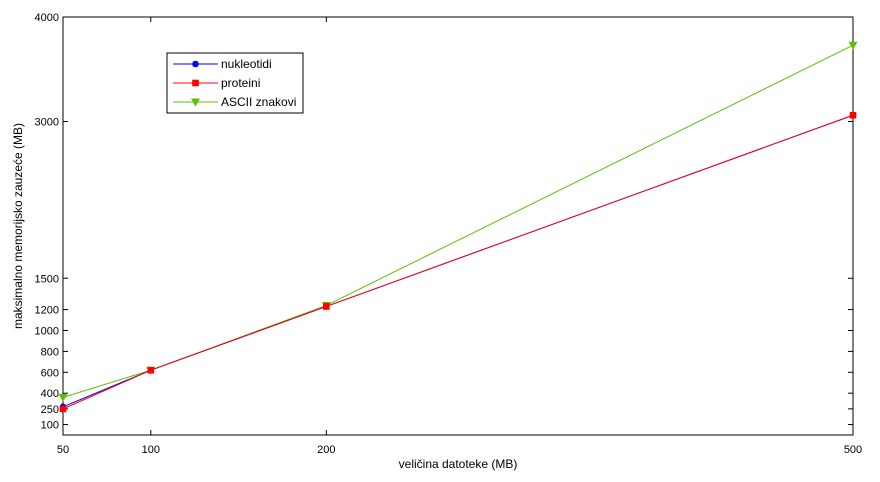  Describe the element at coordinates (47, 311) in the screenshot. I see `y-tick-label-6: 1200` at that location.